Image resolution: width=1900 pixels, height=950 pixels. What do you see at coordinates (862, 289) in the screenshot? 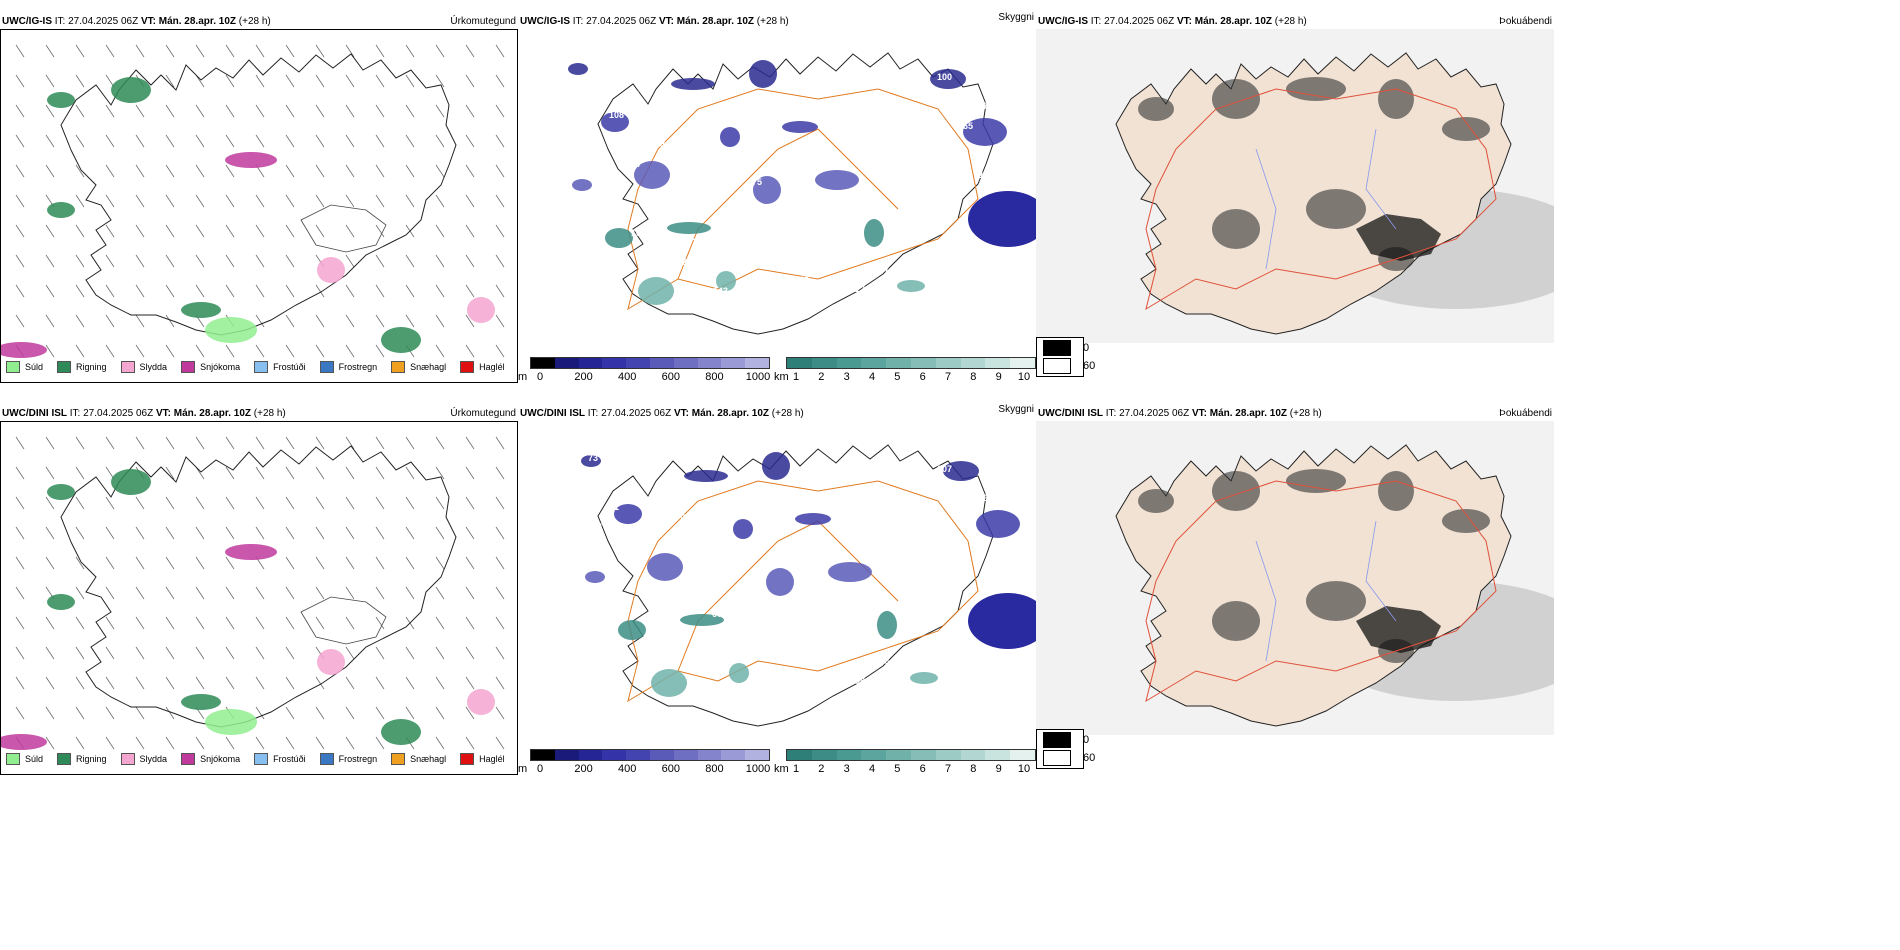
I see `cloud-base-value: 121` at bounding box center [862, 289].